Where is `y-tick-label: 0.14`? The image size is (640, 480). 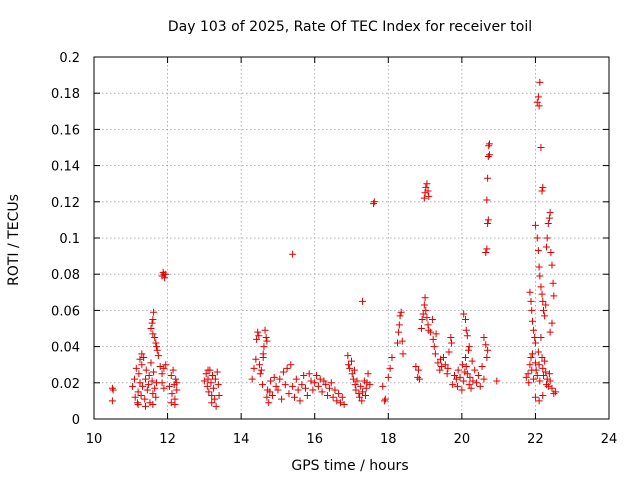 y-tick-label: 0.14 is located at coordinates (65, 167).